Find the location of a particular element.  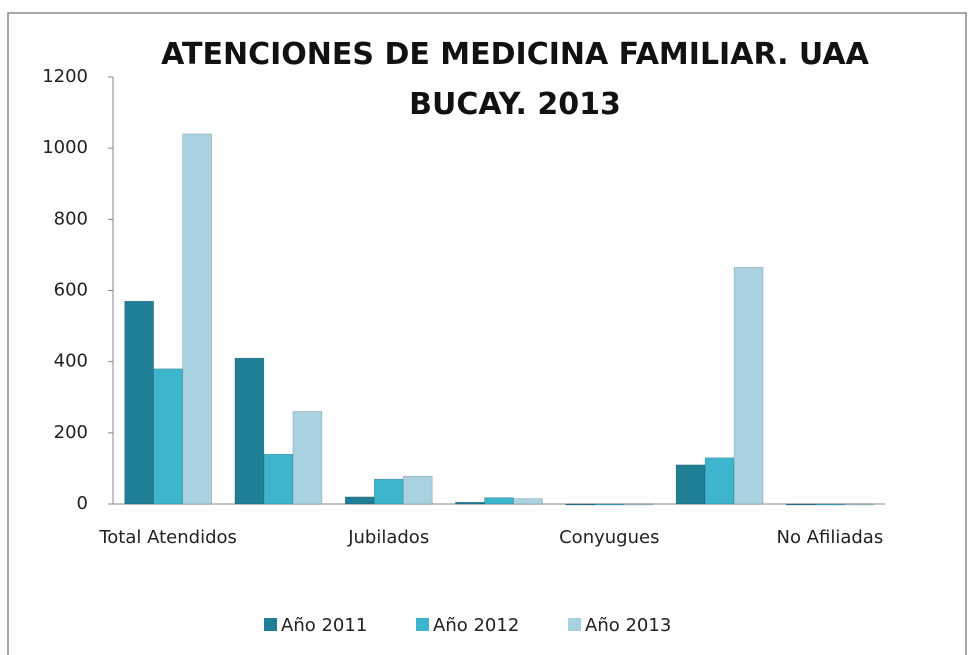

legend-label: Año 2013 is located at coordinates (628, 625).